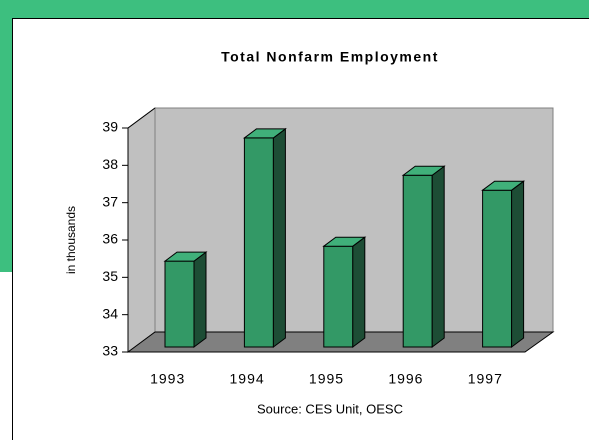  I want to click on y-tick-label: 36, so click(110, 239).